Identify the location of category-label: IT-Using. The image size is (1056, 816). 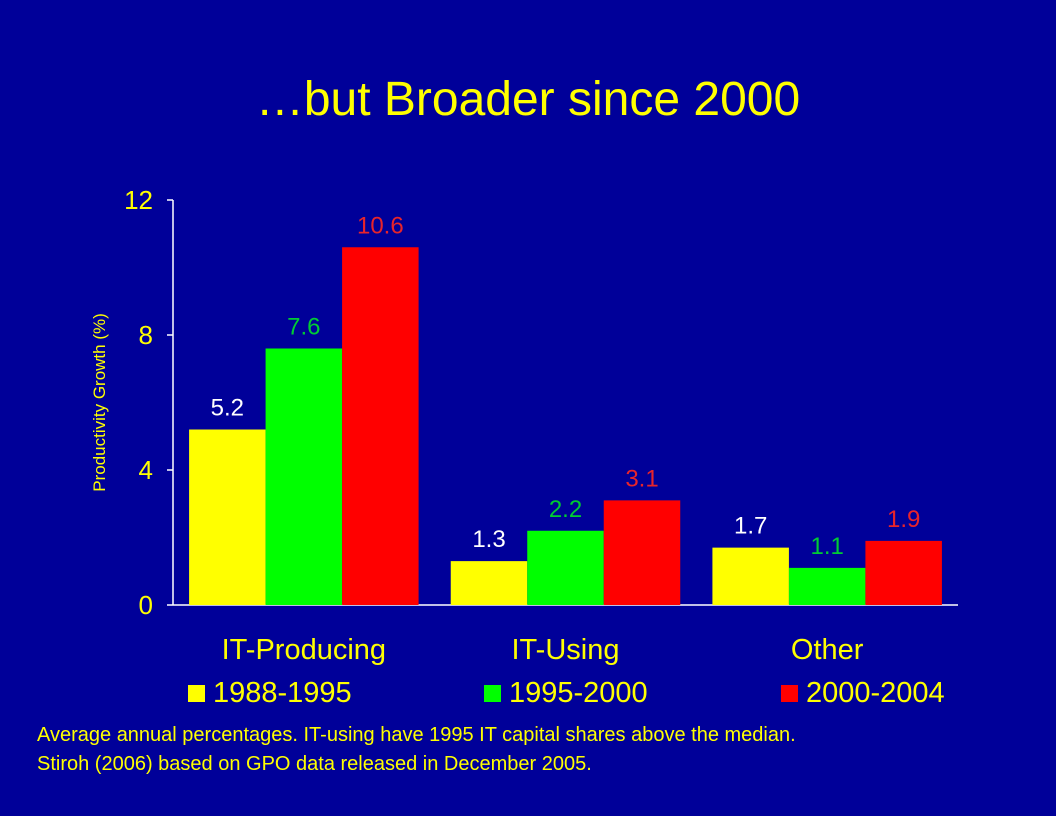
(566, 650).